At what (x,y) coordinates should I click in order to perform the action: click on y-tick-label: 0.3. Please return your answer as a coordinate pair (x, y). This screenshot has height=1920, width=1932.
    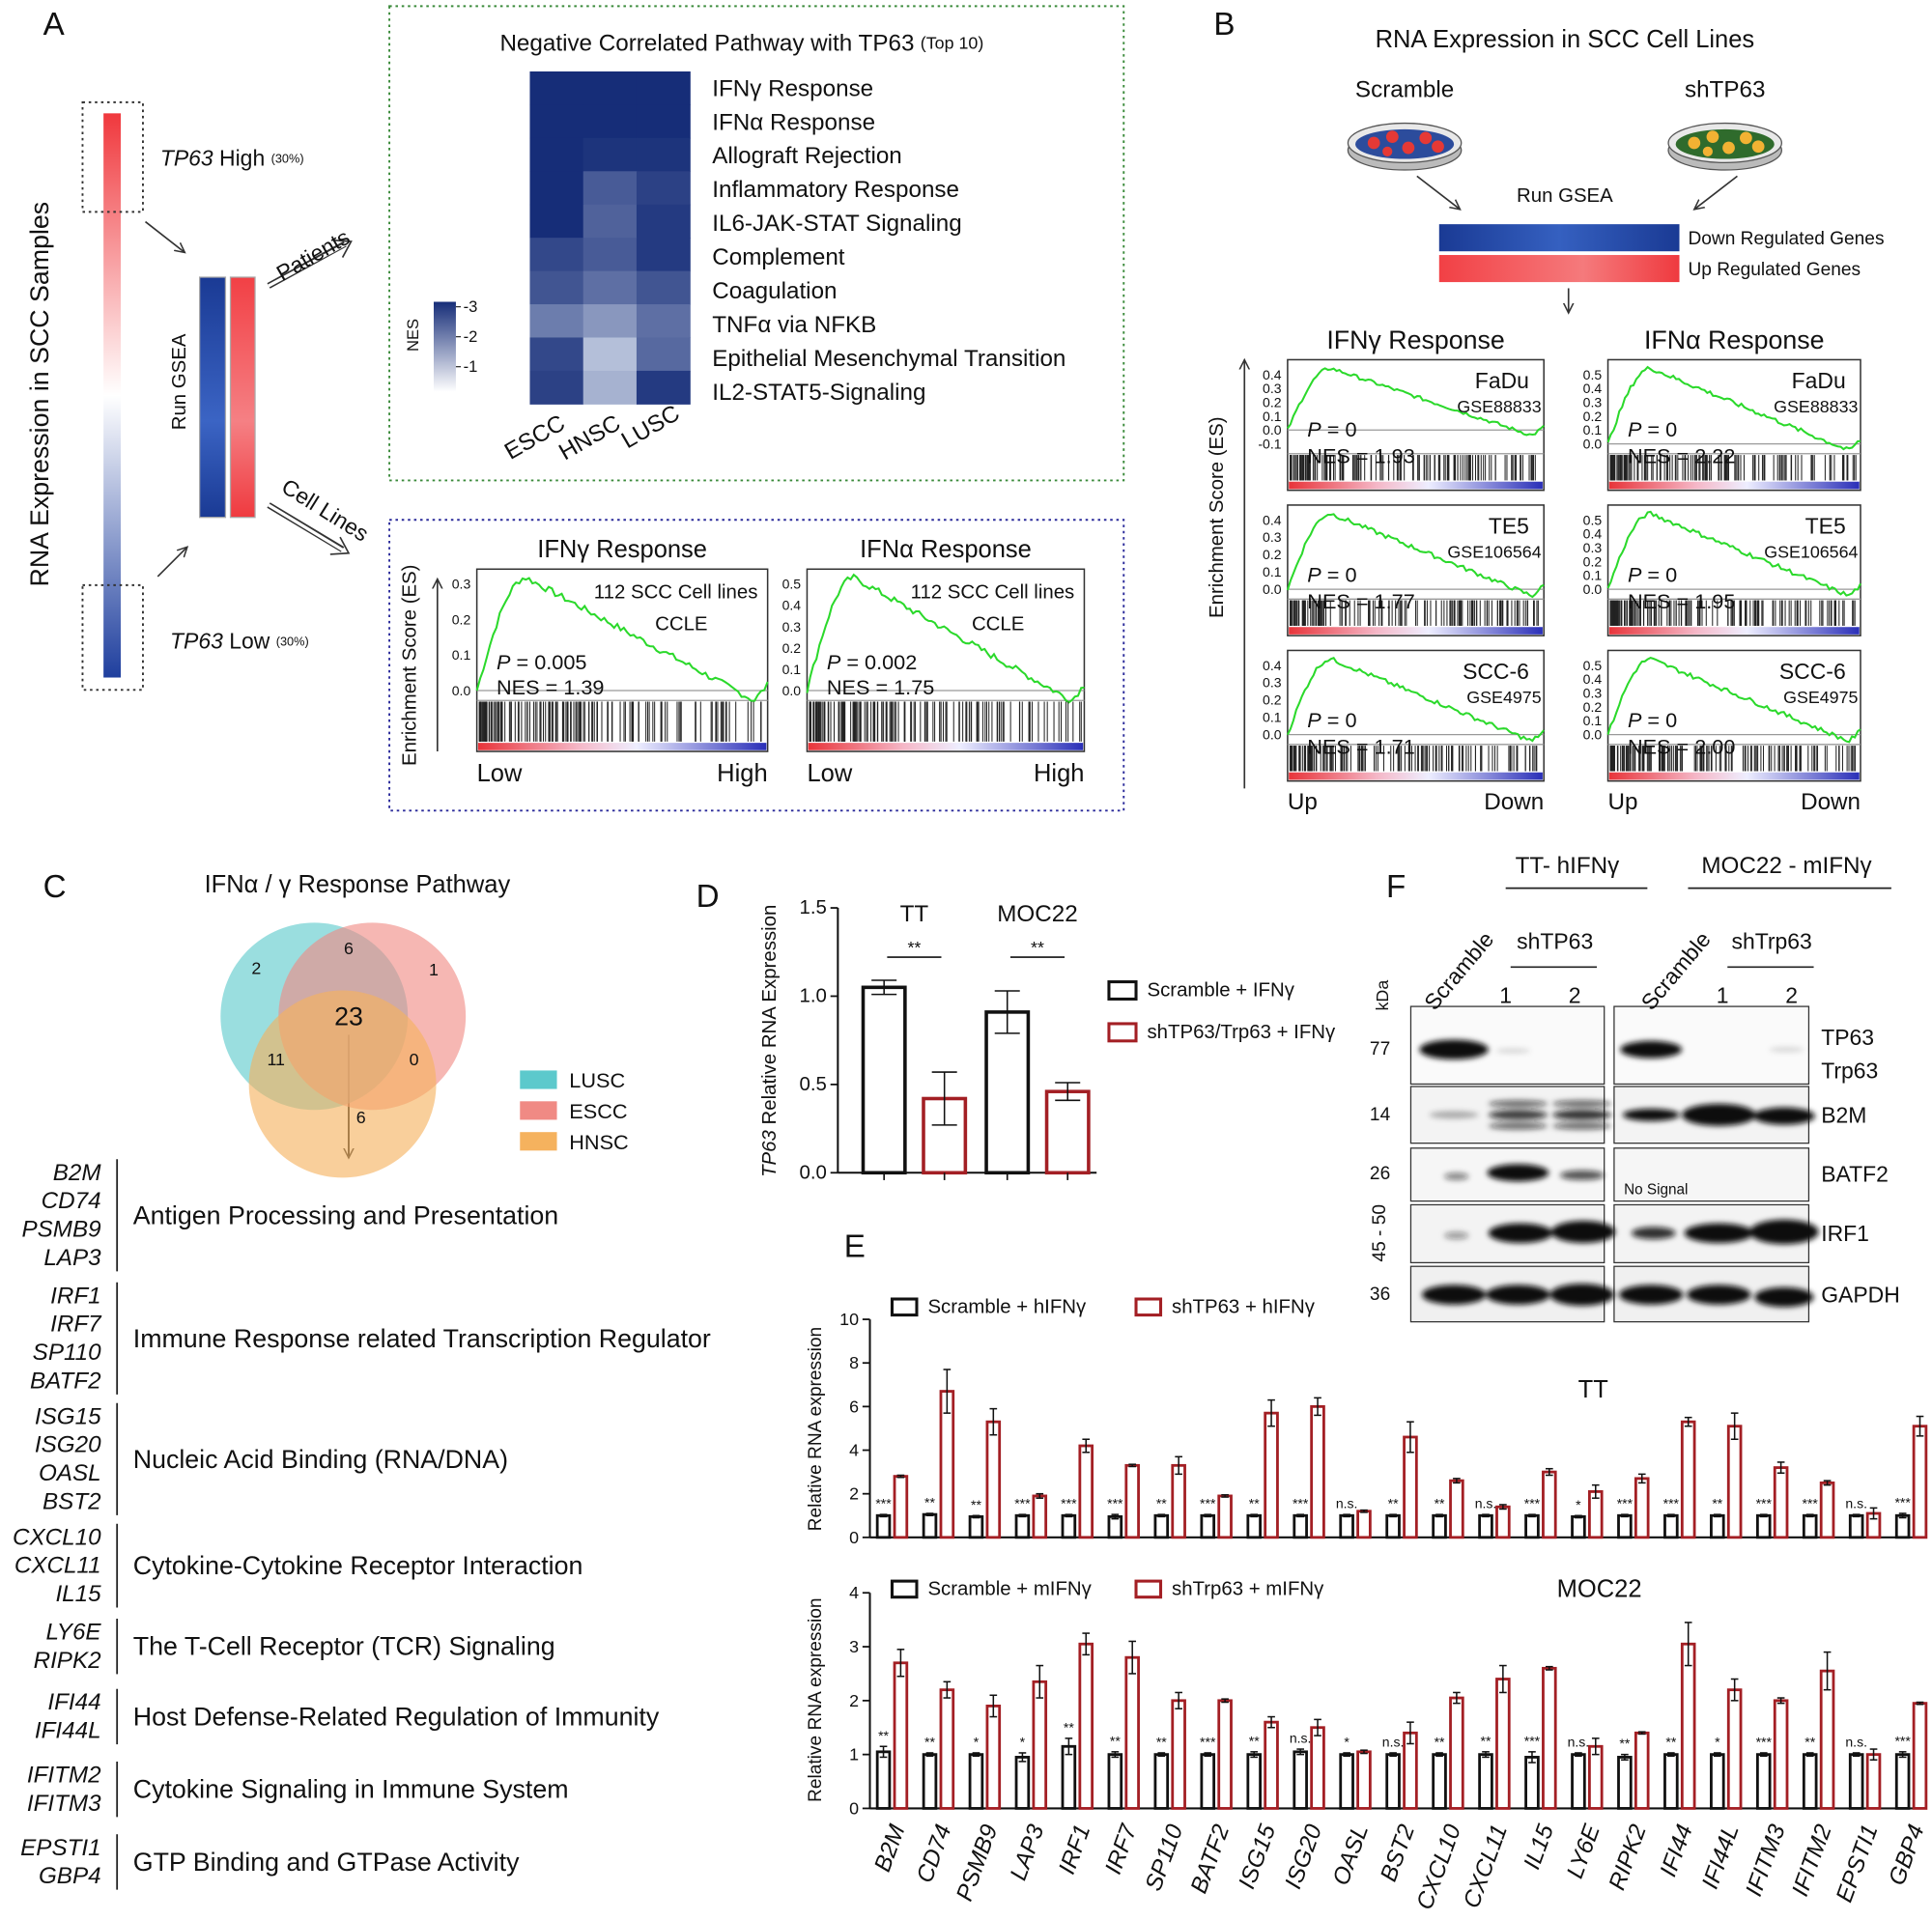
    Looking at the image, I should click on (1593, 547).